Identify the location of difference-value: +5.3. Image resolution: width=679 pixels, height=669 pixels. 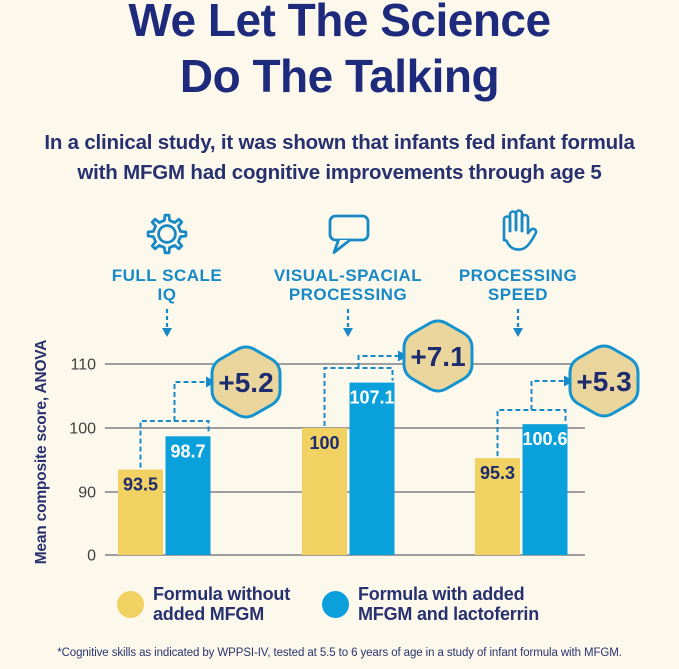
(603, 381).